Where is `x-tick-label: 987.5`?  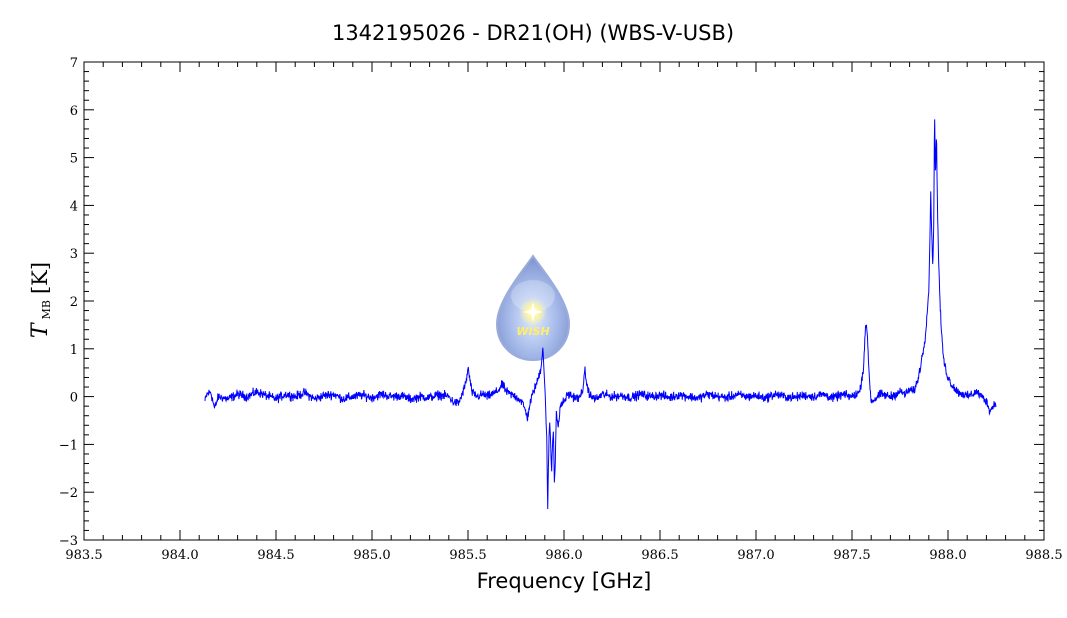
x-tick-label: 987.5 is located at coordinates (851, 555).